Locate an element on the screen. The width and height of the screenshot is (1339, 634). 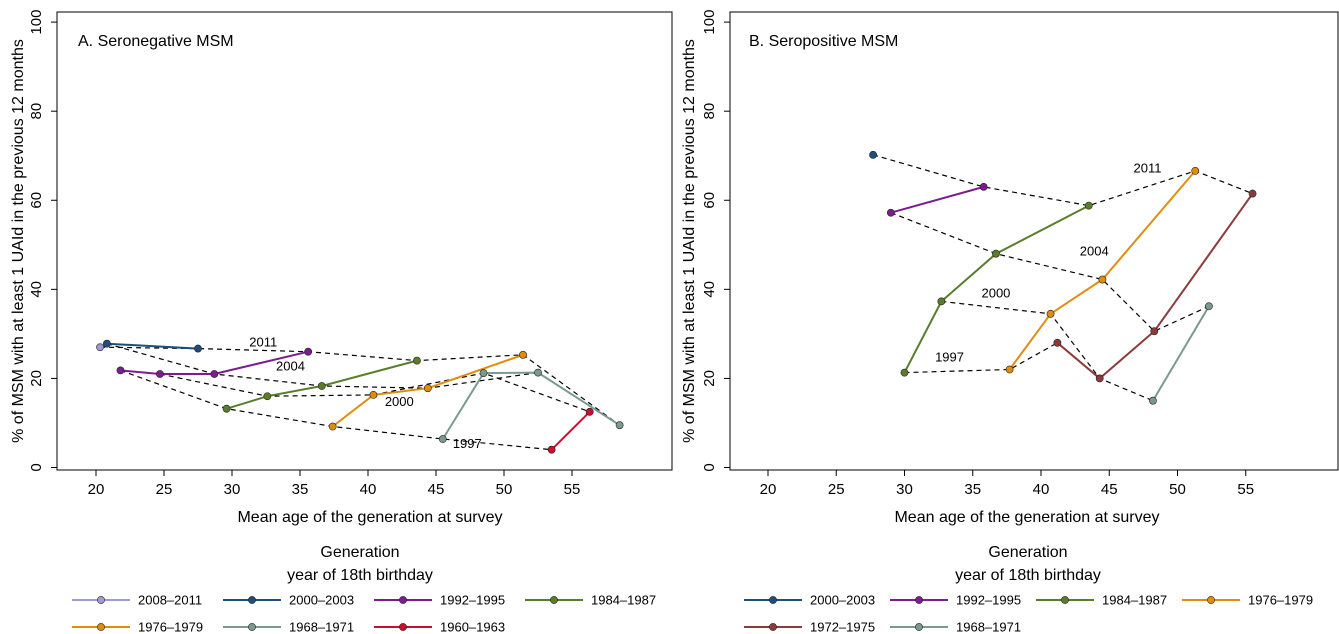
legend-b-swatch-marker-1984-1987 is located at coordinates (1065, 600).